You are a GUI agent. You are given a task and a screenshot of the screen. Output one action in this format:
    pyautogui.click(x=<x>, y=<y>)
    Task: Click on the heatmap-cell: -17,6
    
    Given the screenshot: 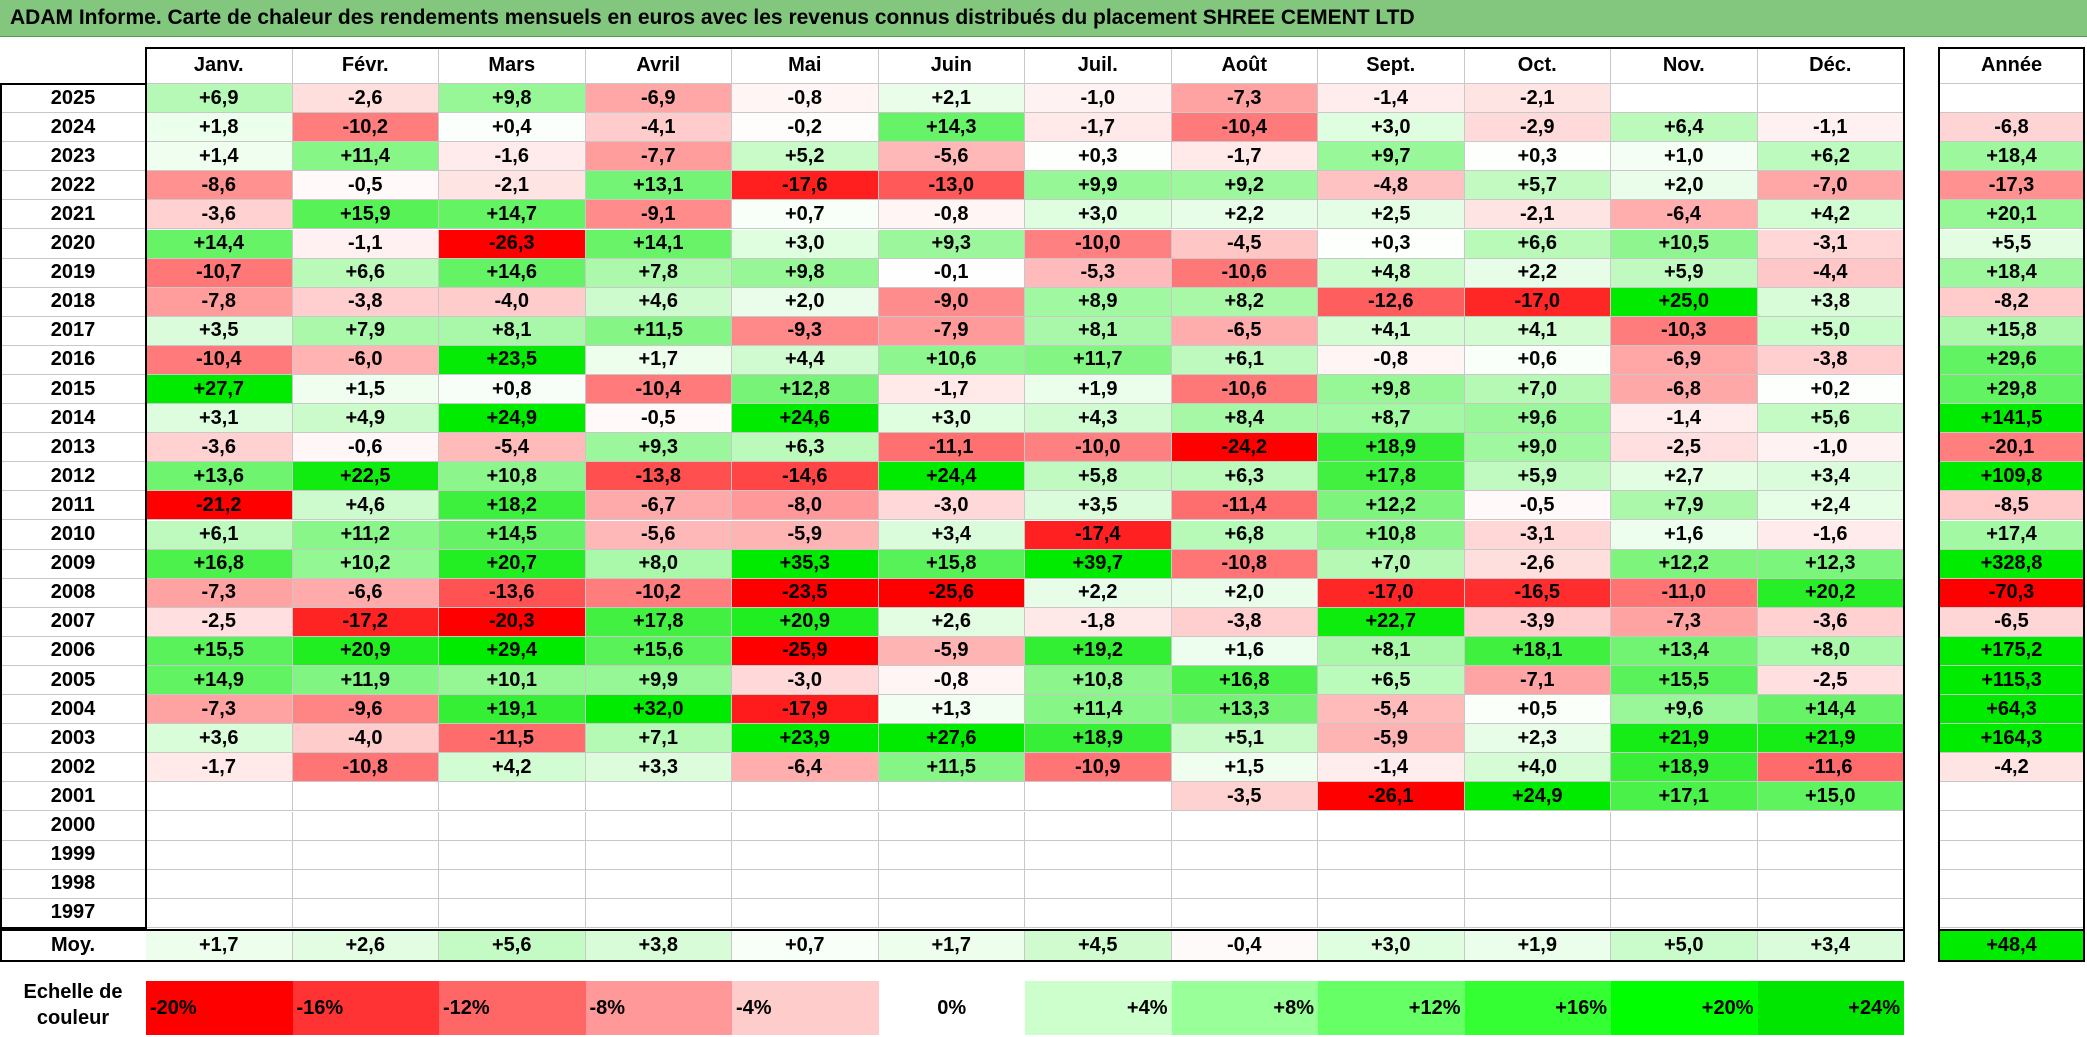 What is the action you would take?
    pyautogui.click(x=805, y=186)
    